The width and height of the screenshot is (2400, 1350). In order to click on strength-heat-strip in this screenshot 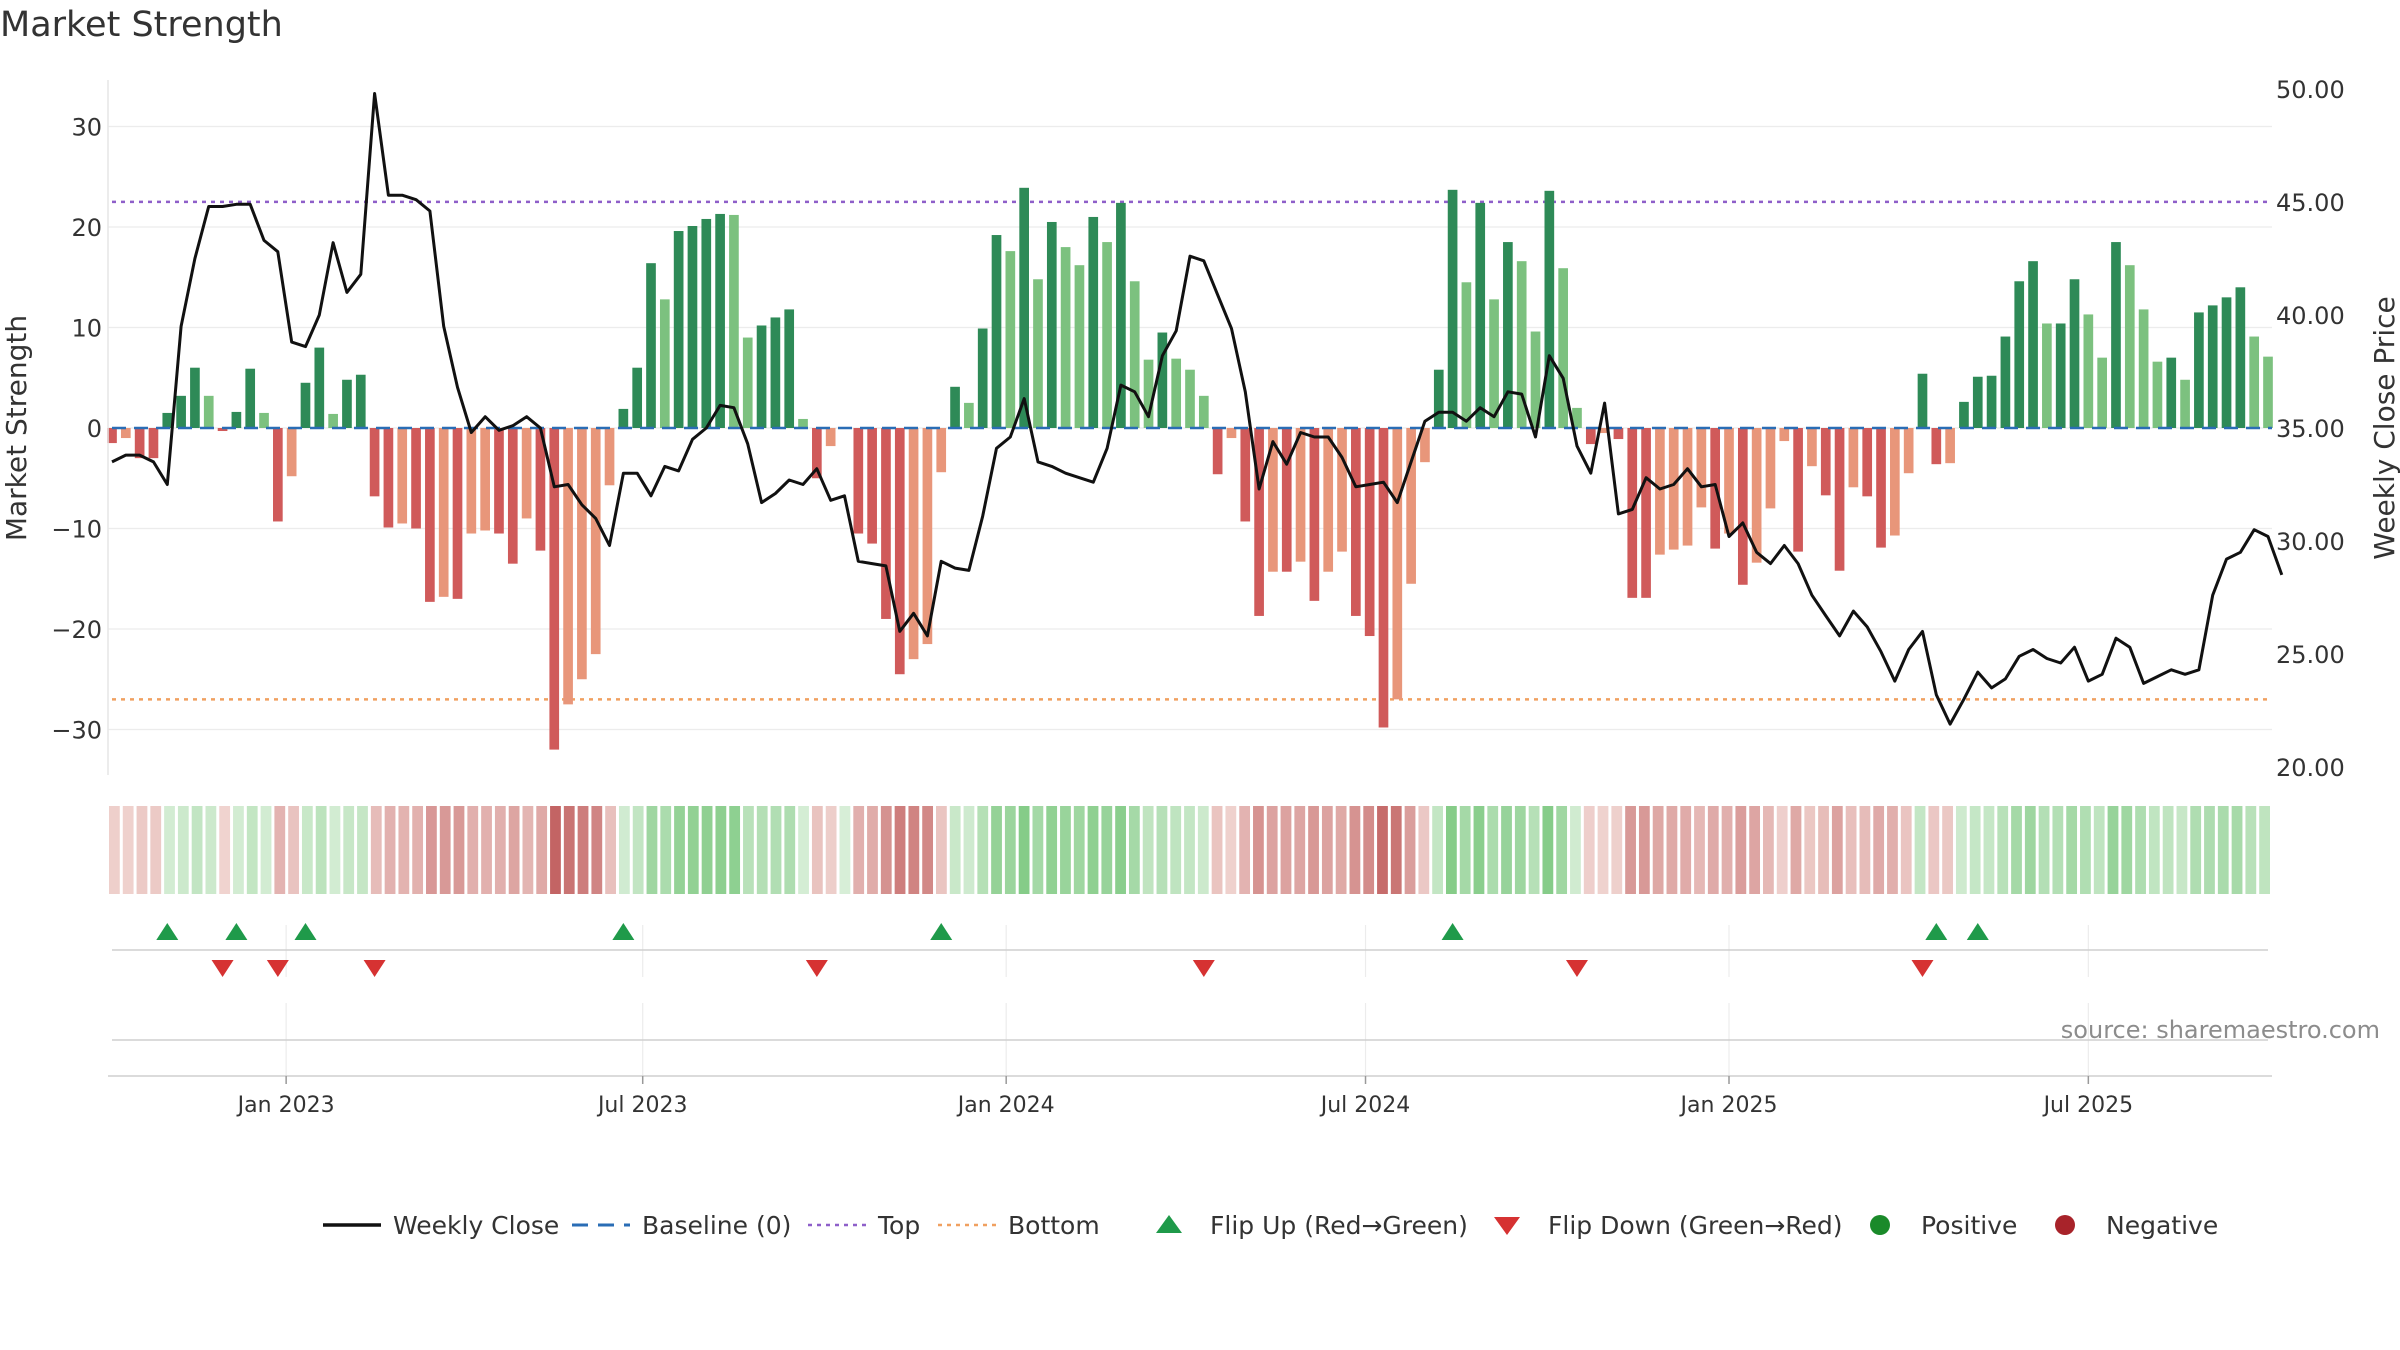, I will do `click(1189, 850)`.